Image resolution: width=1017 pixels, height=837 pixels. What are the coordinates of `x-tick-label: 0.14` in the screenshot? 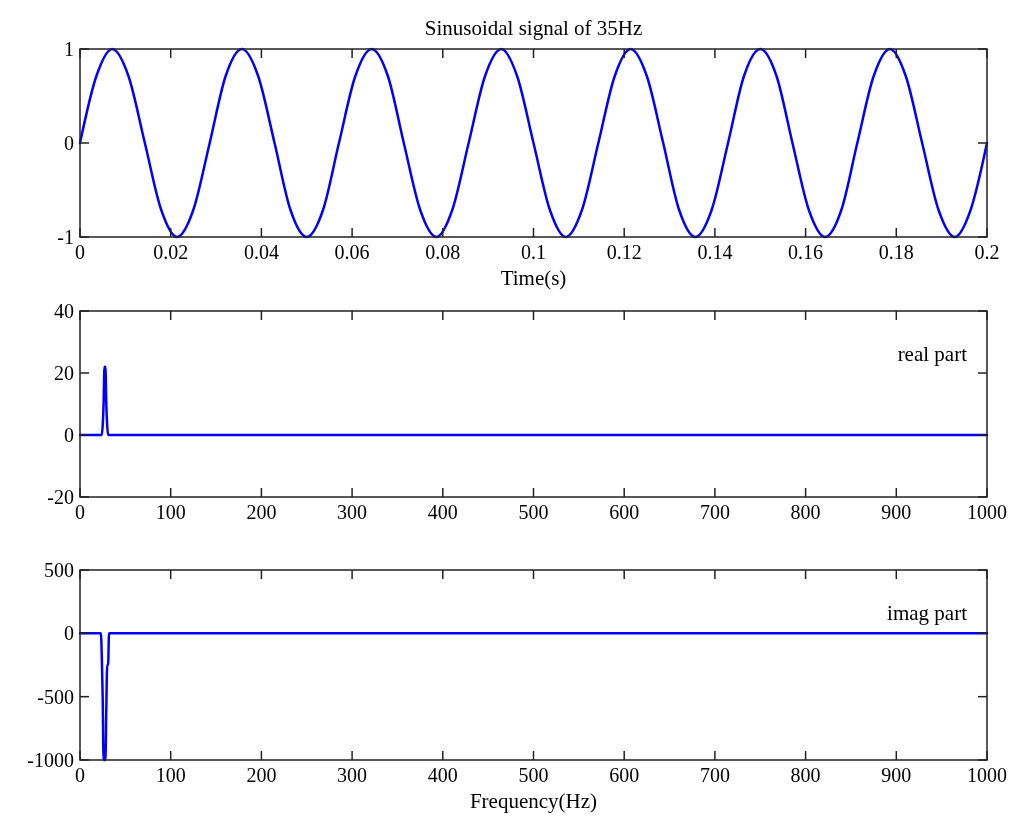 It's located at (715, 252).